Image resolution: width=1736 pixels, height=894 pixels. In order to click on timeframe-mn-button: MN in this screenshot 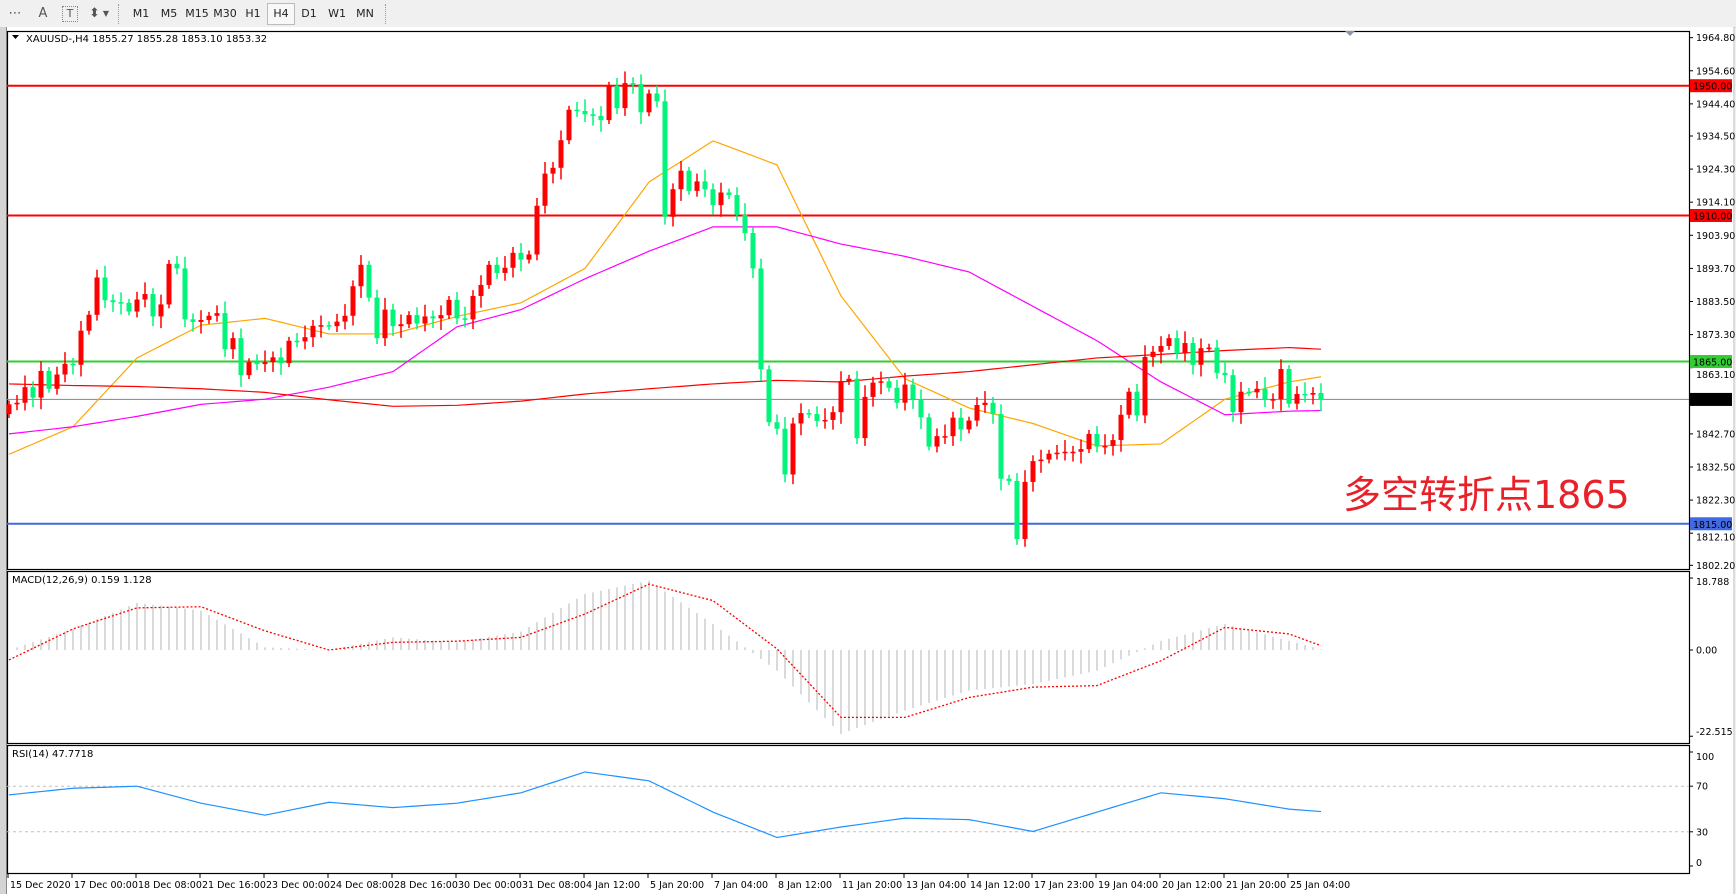, I will do `click(365, 13)`.